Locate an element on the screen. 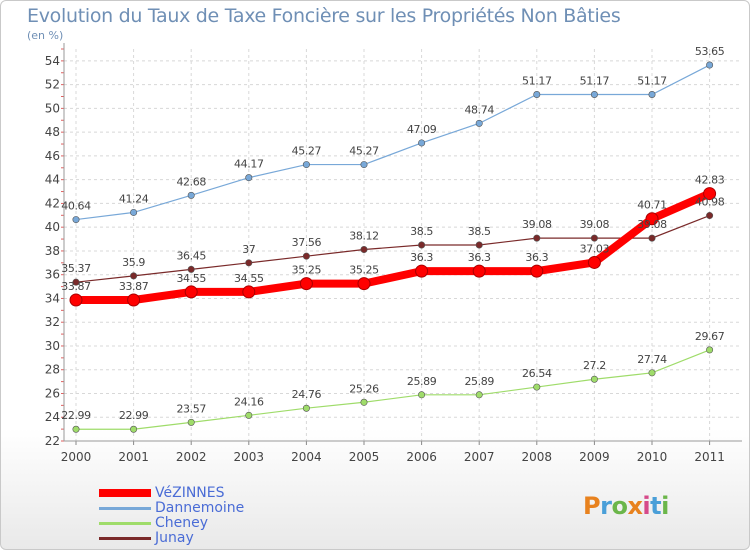 The height and width of the screenshot is (550, 750). data-label-dannemoine: 45.27 is located at coordinates (364, 151).